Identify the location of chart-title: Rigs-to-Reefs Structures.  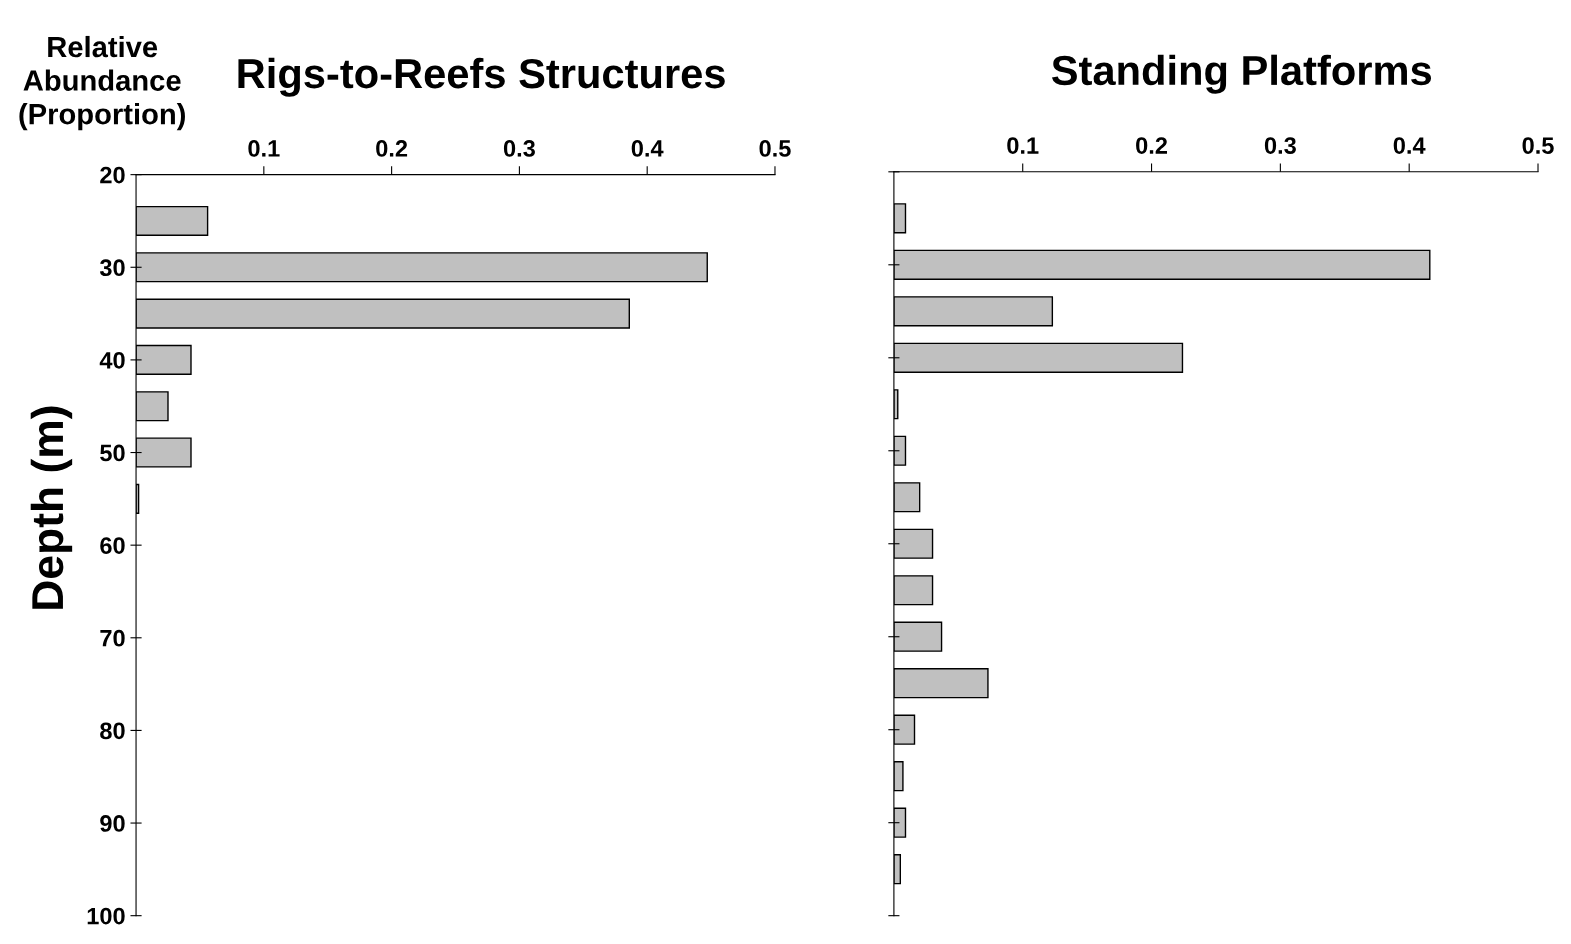
(481, 77).